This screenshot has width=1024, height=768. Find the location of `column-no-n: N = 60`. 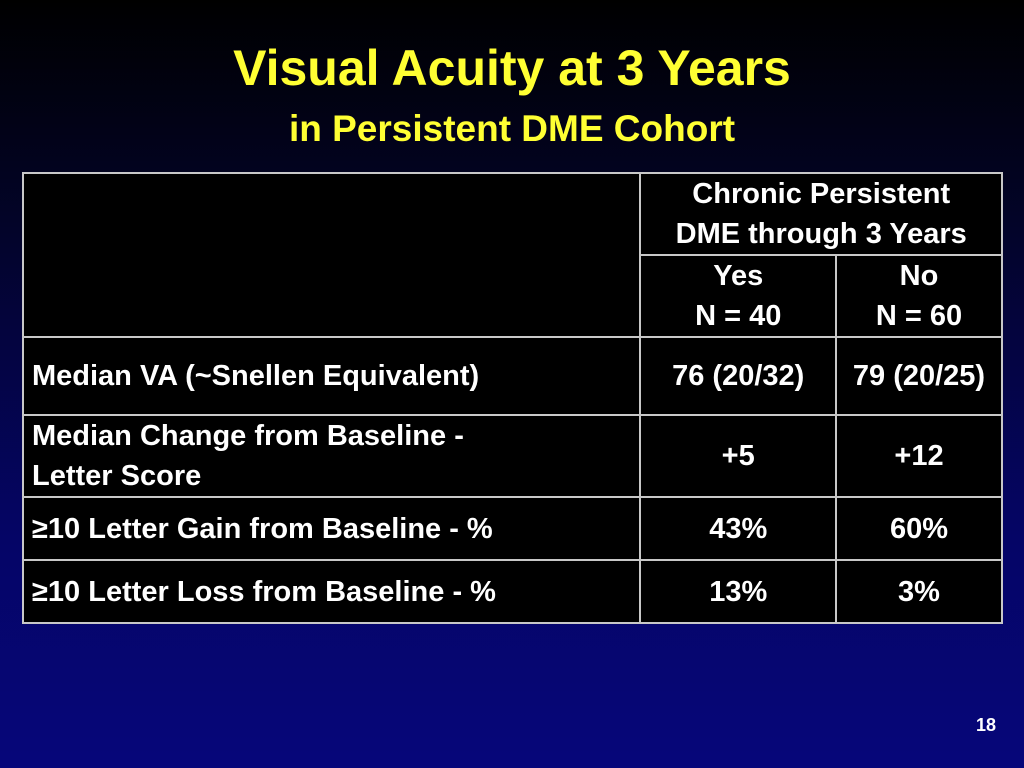

column-no-n: N = 60 is located at coordinates (919, 316).